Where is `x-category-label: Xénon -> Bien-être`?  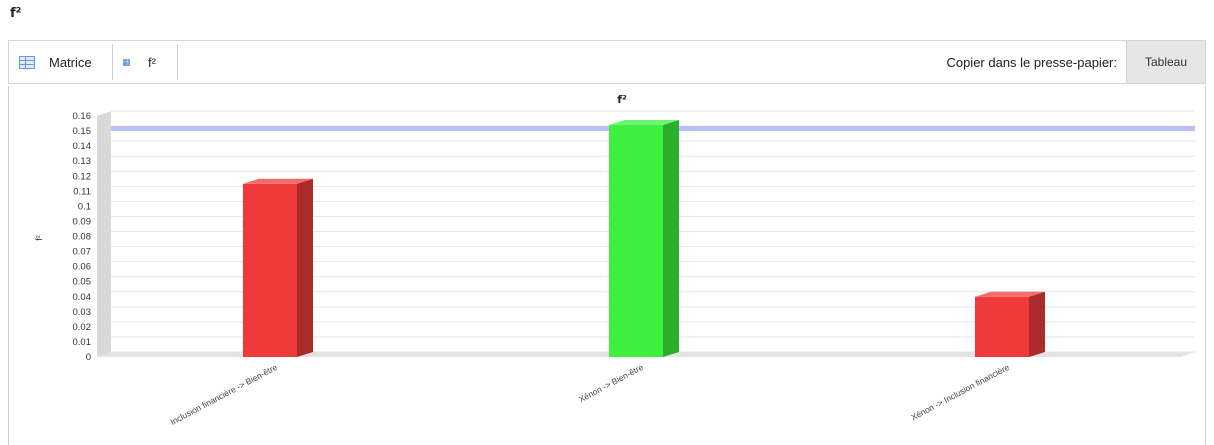 x-category-label: Xénon -> Bien-être is located at coordinates (611, 383).